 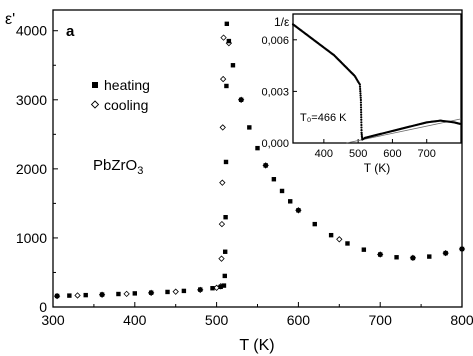 What do you see at coordinates (404, 131) in the screenshot?
I see `curie-weiss-fit-line` at bounding box center [404, 131].